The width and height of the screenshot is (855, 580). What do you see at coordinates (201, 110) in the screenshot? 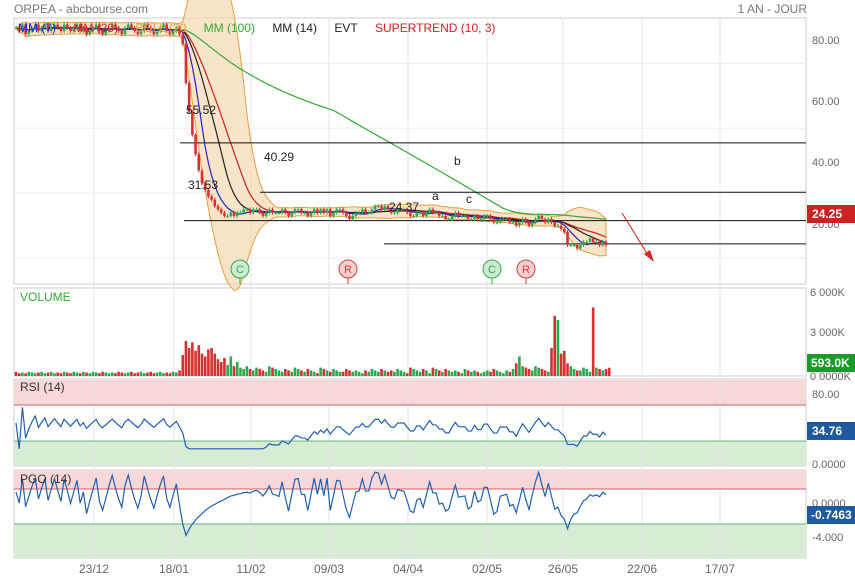
I see `level-label-55: 55.52` at bounding box center [201, 110].